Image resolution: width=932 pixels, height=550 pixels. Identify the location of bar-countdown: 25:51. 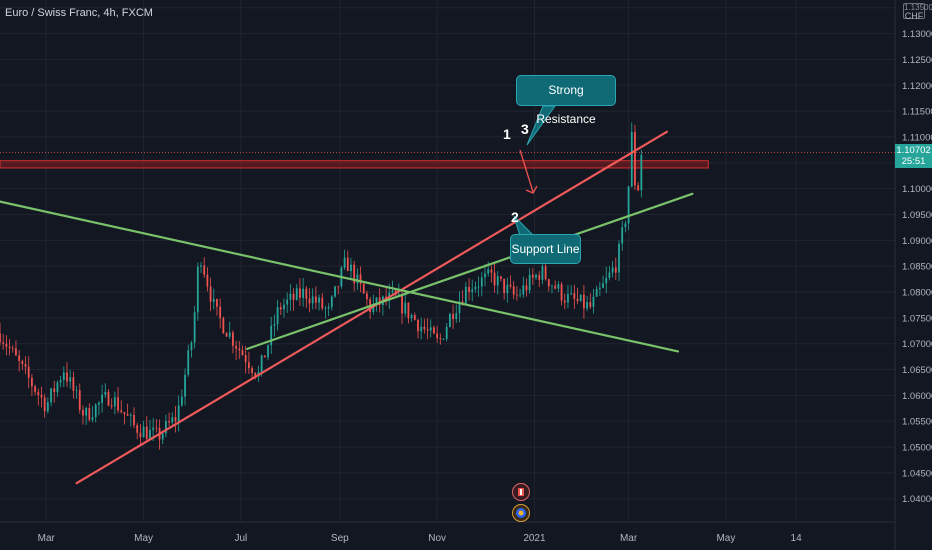
(913, 161).